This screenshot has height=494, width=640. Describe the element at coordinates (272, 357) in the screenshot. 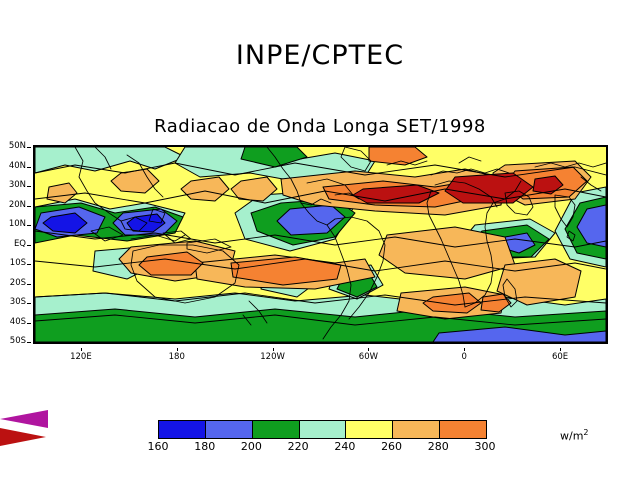

I see `longitude-tick-label: 120W` at that location.